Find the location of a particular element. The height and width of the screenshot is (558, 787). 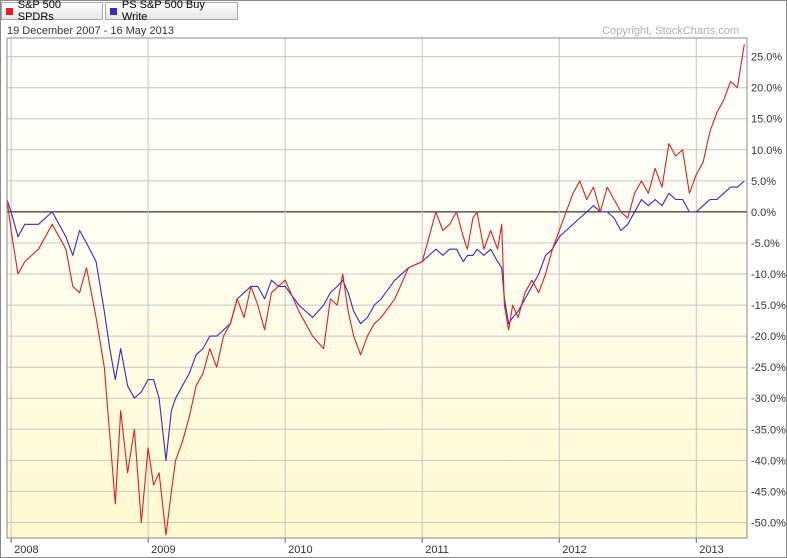

x-tick-label: 2008 is located at coordinates (26, 550).